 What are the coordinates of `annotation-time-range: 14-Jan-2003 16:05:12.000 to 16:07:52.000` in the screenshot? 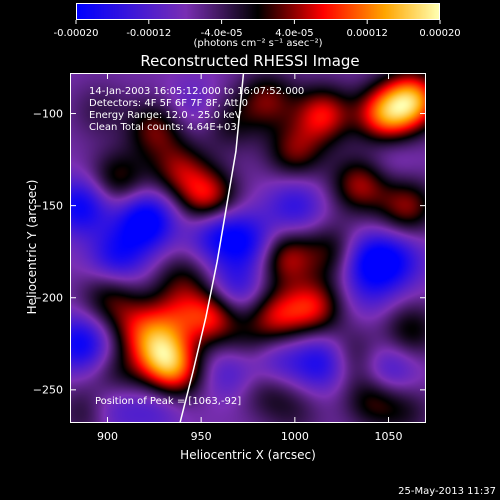 It's located at (197, 91).